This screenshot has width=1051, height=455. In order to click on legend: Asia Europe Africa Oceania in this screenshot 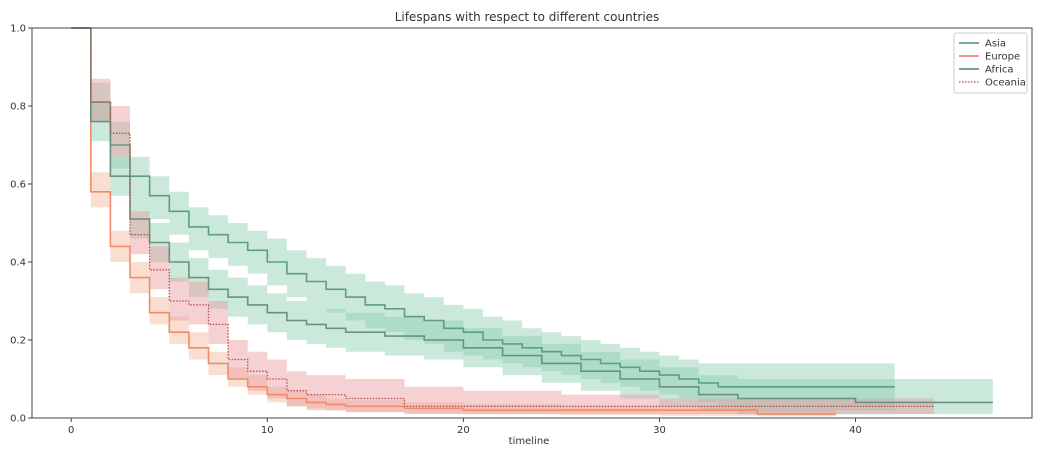, I will do `click(990, 63)`.